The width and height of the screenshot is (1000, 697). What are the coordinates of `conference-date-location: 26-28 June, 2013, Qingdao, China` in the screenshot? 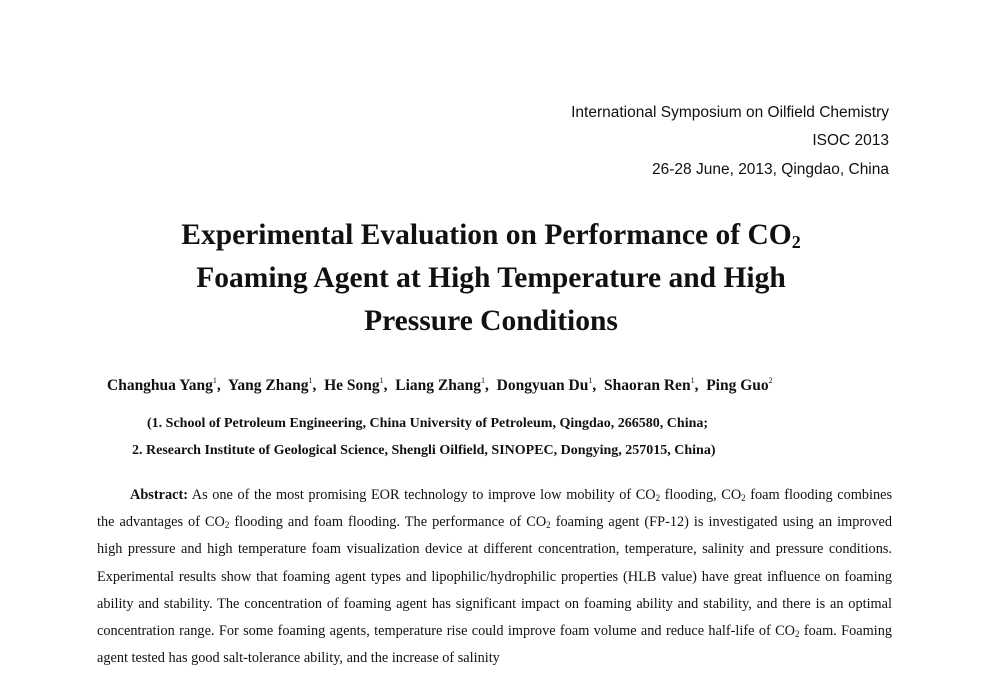 It's located at (770, 169).